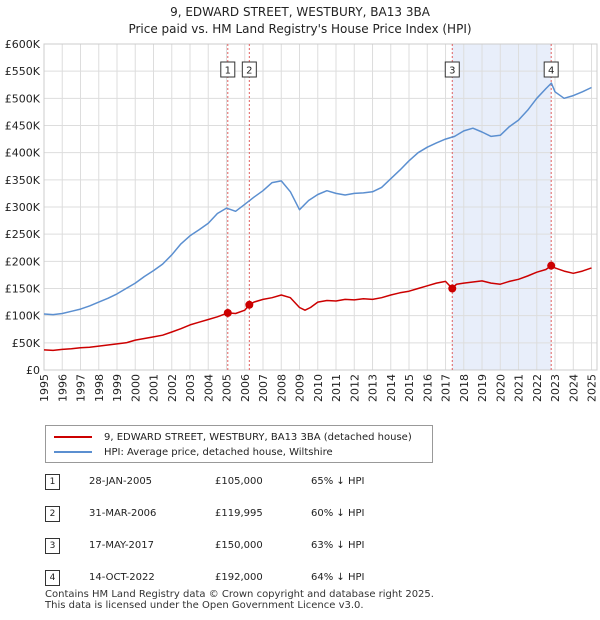  I want to click on sale-price: £105,000, so click(239, 481).